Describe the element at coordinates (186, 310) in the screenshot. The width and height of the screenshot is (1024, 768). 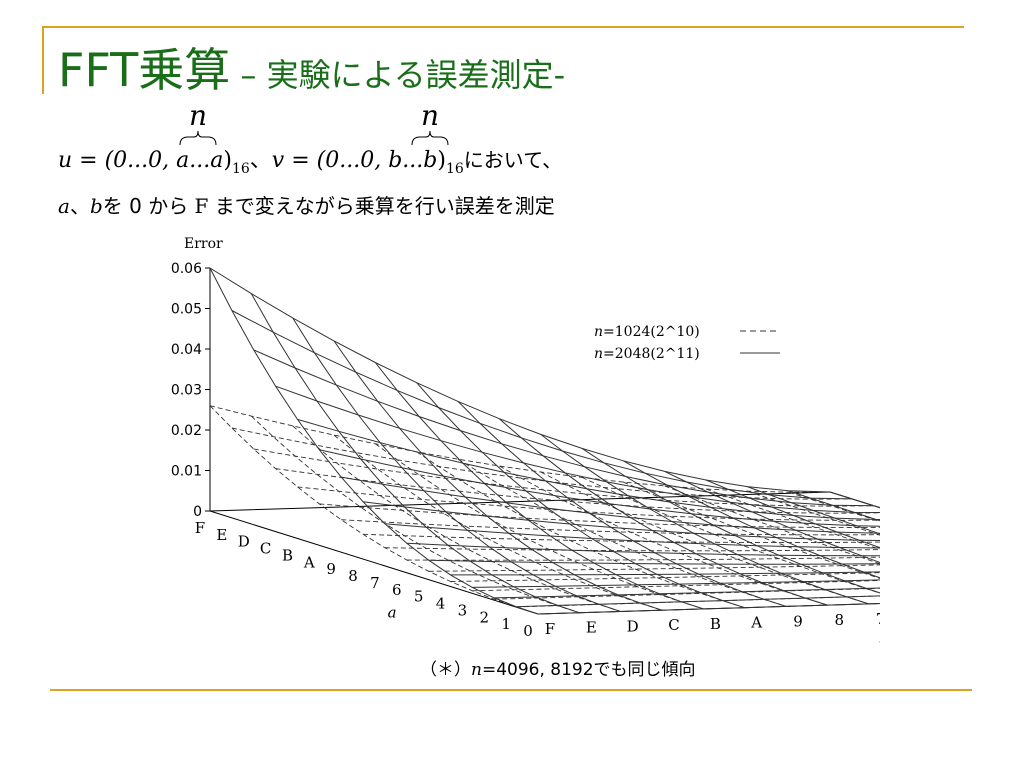
I see `z-tick-label: 0.05` at that location.